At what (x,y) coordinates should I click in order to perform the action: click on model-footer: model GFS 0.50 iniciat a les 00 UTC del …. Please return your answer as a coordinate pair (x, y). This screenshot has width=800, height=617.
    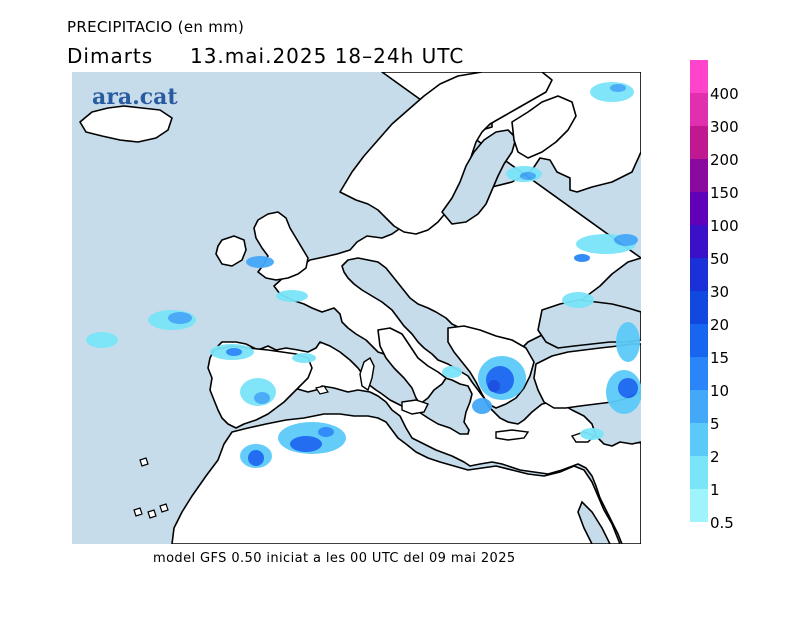
    Looking at the image, I should click on (334, 558).